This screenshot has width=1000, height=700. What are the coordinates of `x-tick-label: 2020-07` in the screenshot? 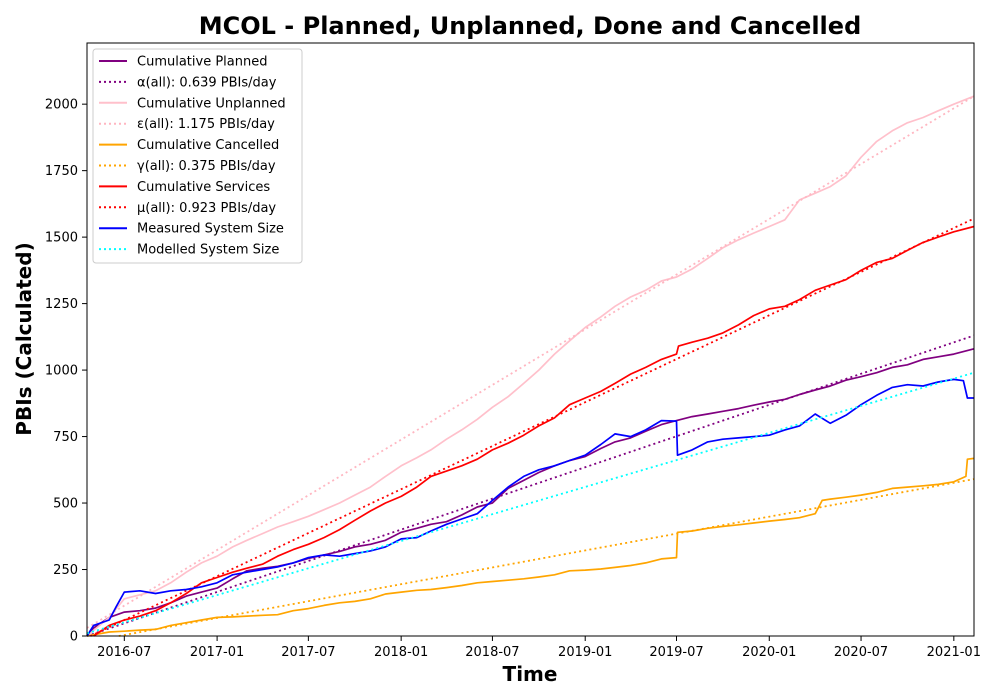 It's located at (861, 652).